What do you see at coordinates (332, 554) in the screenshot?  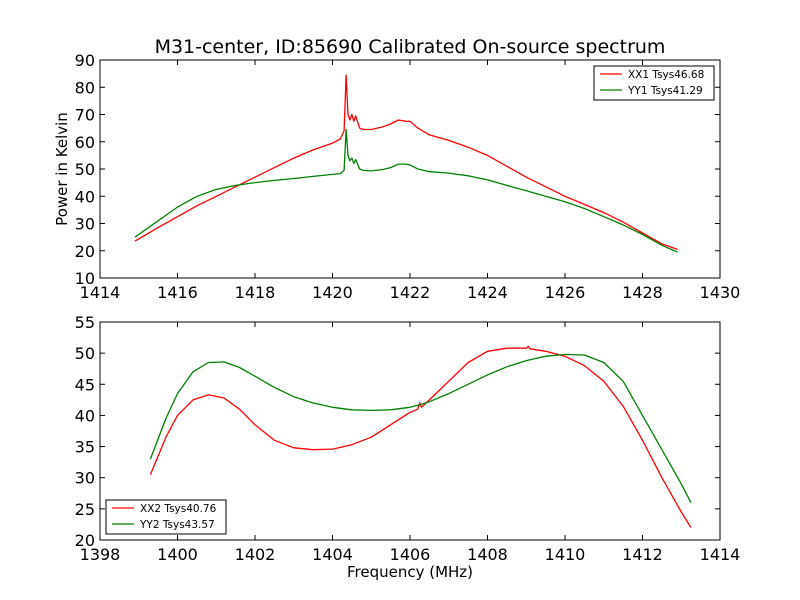 I see `x-tick-label: 1404` at bounding box center [332, 554].